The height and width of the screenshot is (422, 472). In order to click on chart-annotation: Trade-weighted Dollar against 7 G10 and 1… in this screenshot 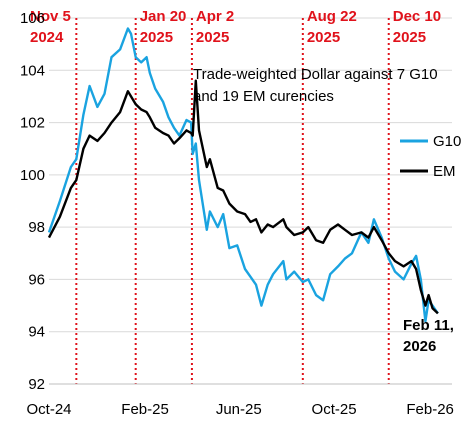, I will do `click(315, 85)`.